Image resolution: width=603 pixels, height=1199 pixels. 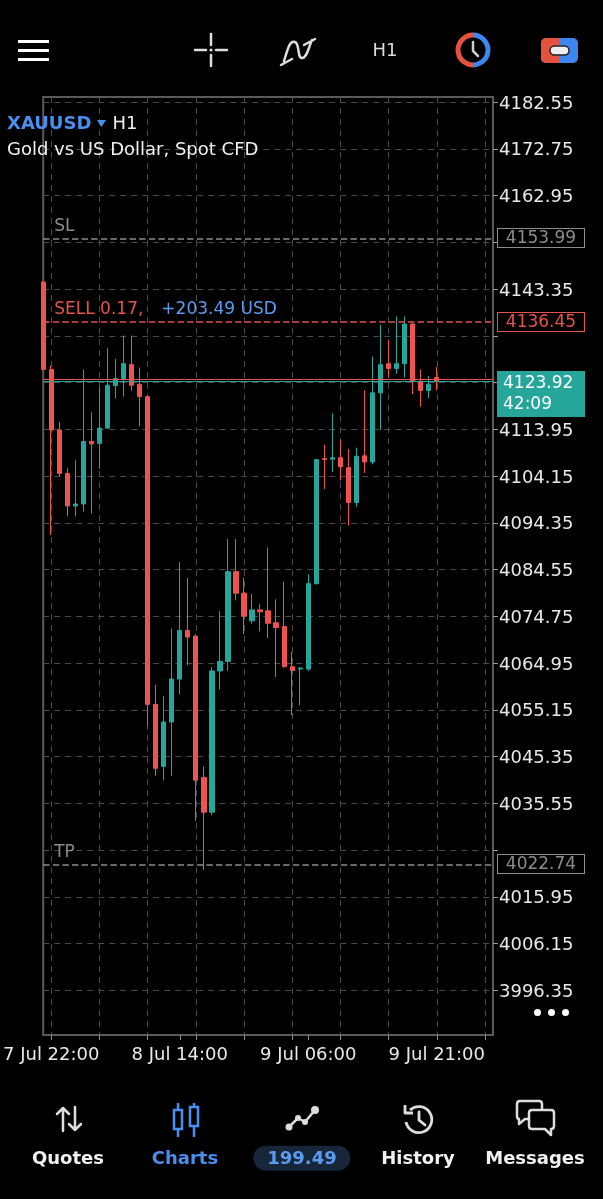 What do you see at coordinates (536, 663) in the screenshot?
I see `y-tick-label: 4064.95` at bounding box center [536, 663].